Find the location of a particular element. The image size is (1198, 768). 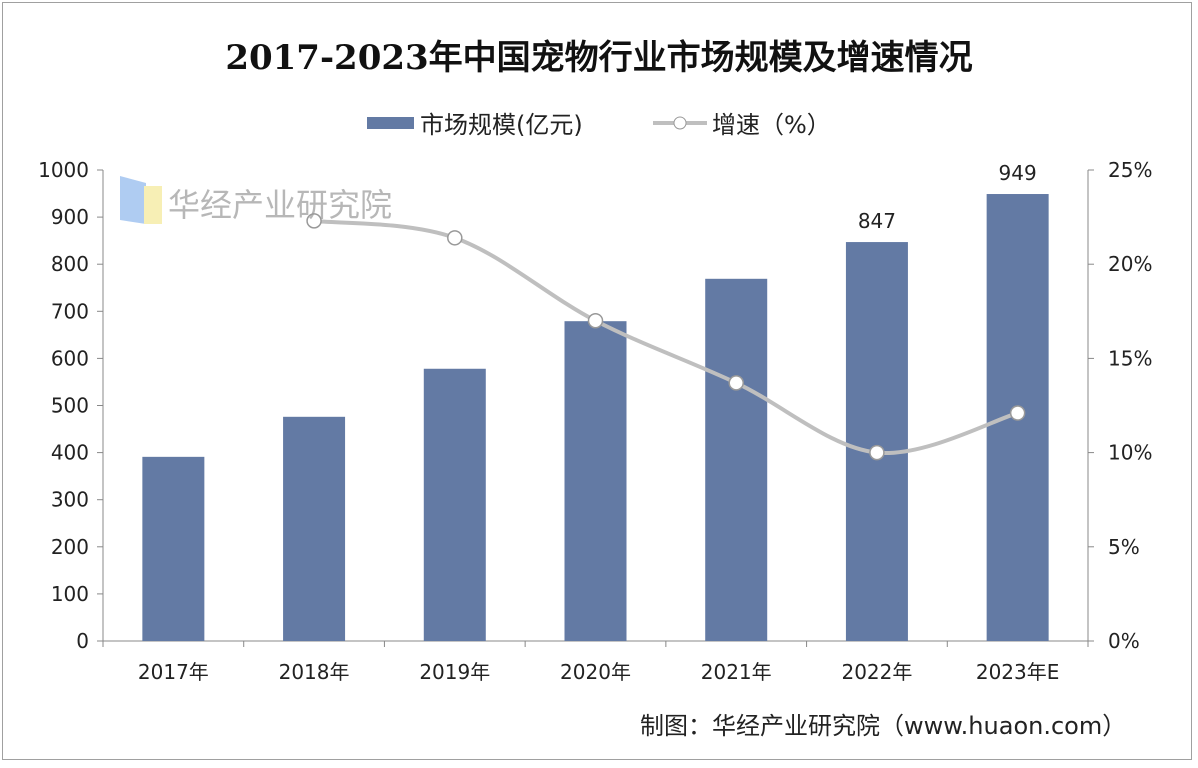

watermark-text: 华经产业研究院 is located at coordinates (280, 205).